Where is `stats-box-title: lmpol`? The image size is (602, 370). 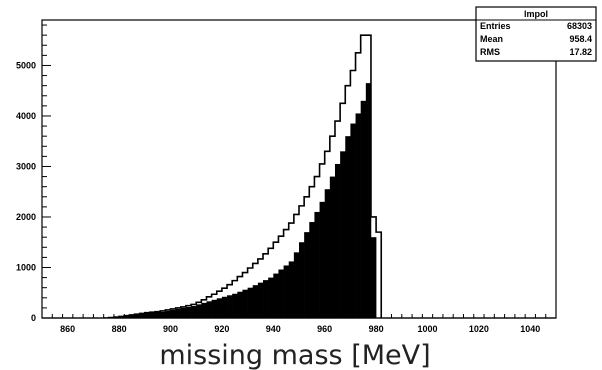 stats-box-title: lmpol is located at coordinates (536, 14).